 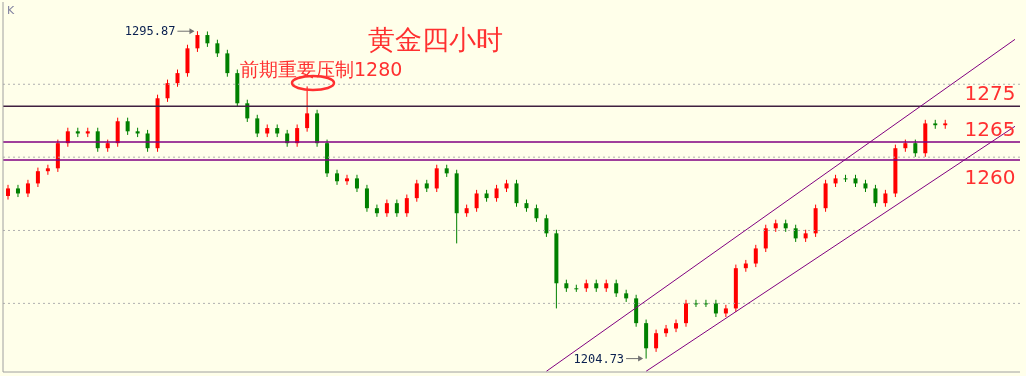 What do you see at coordinates (990, 177) in the screenshot?
I see `ref-line-label: 1260` at bounding box center [990, 177].